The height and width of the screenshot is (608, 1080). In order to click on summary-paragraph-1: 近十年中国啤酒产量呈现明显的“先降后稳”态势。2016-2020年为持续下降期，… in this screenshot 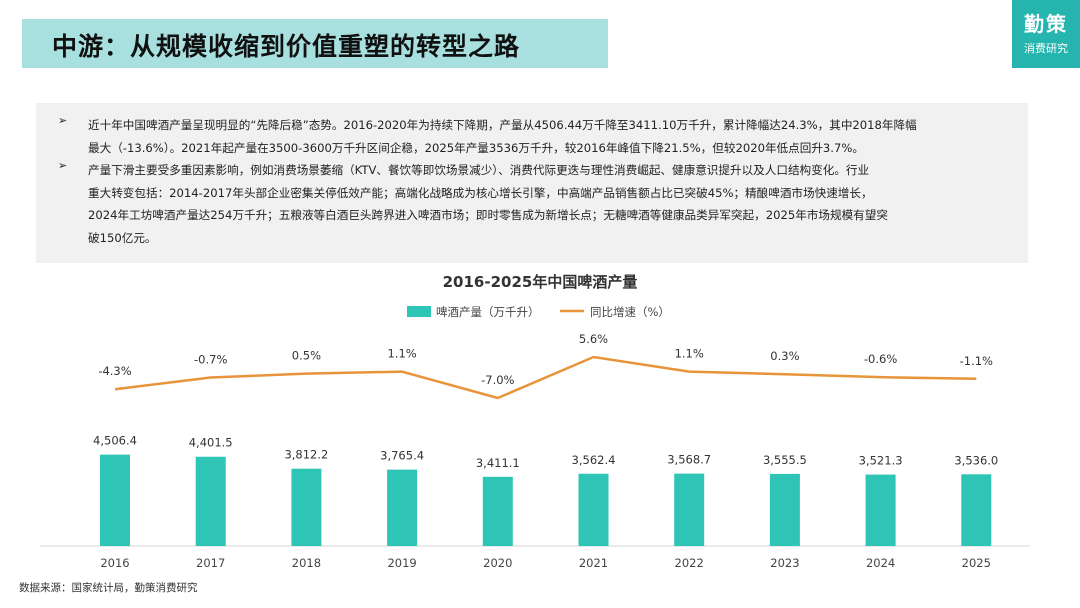, I will do `click(553, 136)`.